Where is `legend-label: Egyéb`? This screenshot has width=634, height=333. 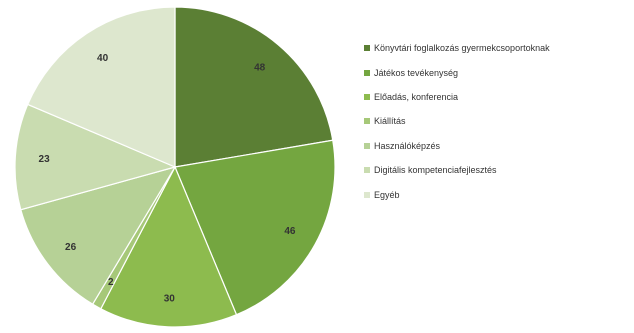
legend-label: Egyéb is located at coordinates (387, 194).